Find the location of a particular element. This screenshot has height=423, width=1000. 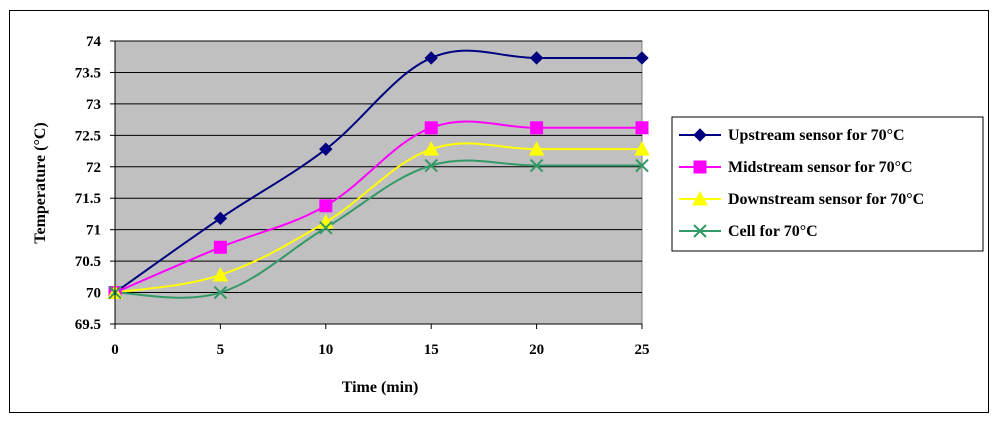

legend-entry-cell: Cell for 70°C is located at coordinates (748, 231).